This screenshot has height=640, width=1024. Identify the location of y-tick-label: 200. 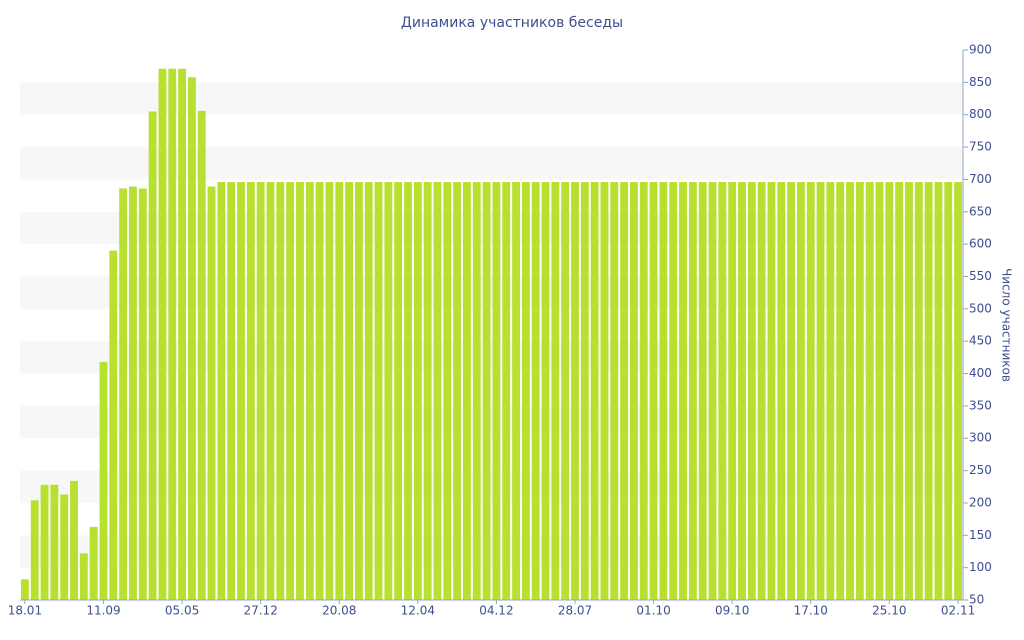
(980, 502).